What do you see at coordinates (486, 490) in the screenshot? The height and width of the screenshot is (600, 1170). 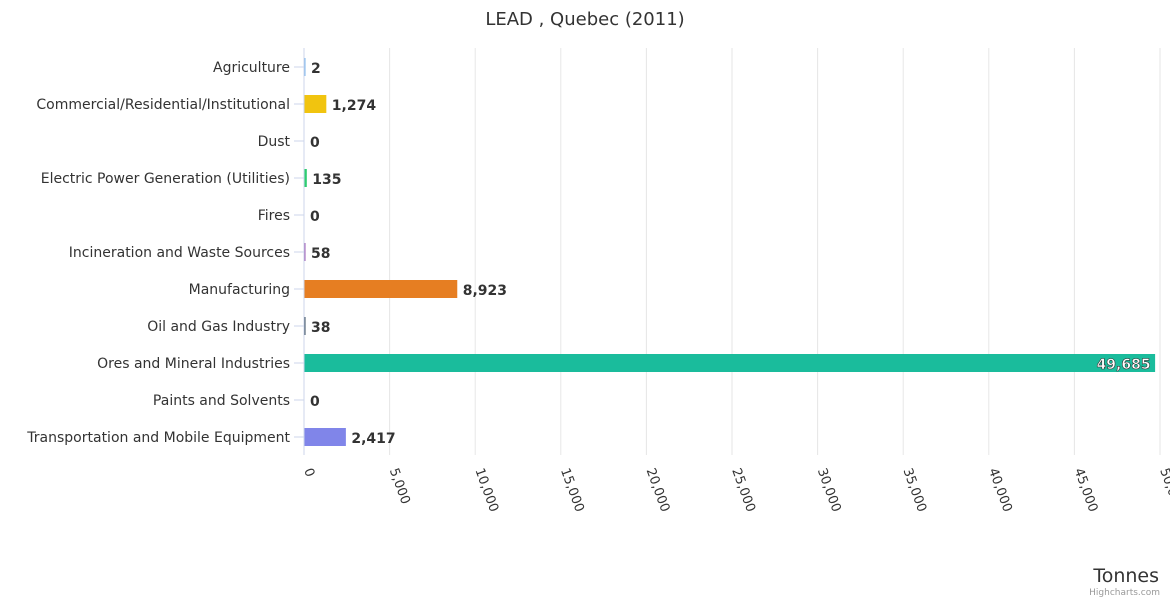 I see `x-tick-label: 10,000` at bounding box center [486, 490].